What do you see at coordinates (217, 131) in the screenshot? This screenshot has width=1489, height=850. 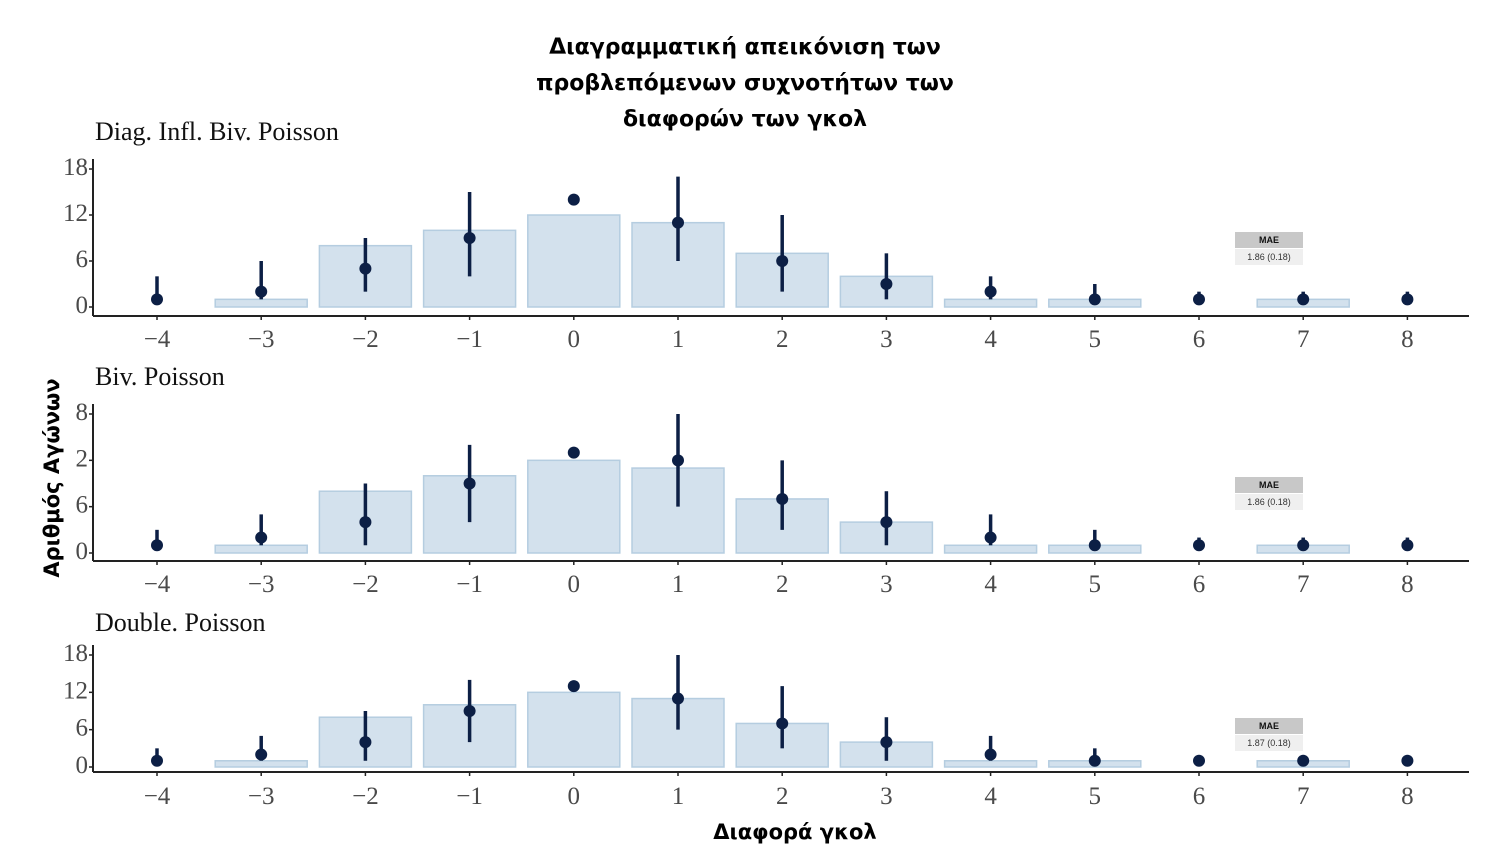 I see `panel-title: Diag. Infl. Biv. Poisson` at bounding box center [217, 131].